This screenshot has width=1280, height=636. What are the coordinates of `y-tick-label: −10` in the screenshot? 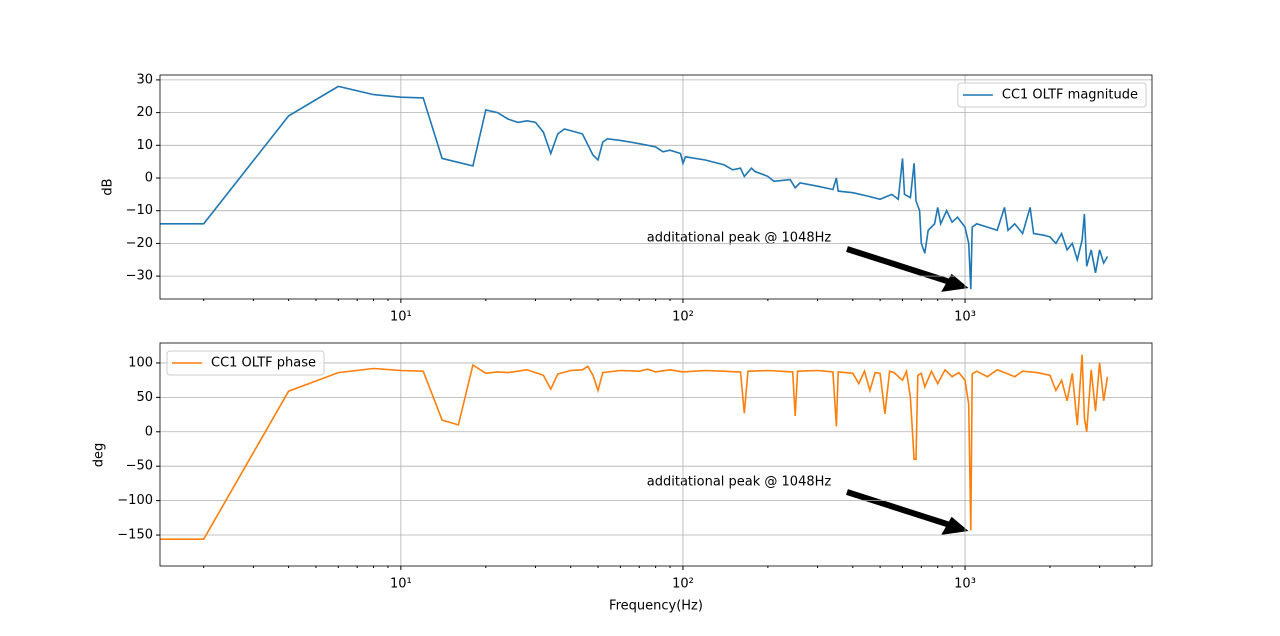 It's located at (139, 210).